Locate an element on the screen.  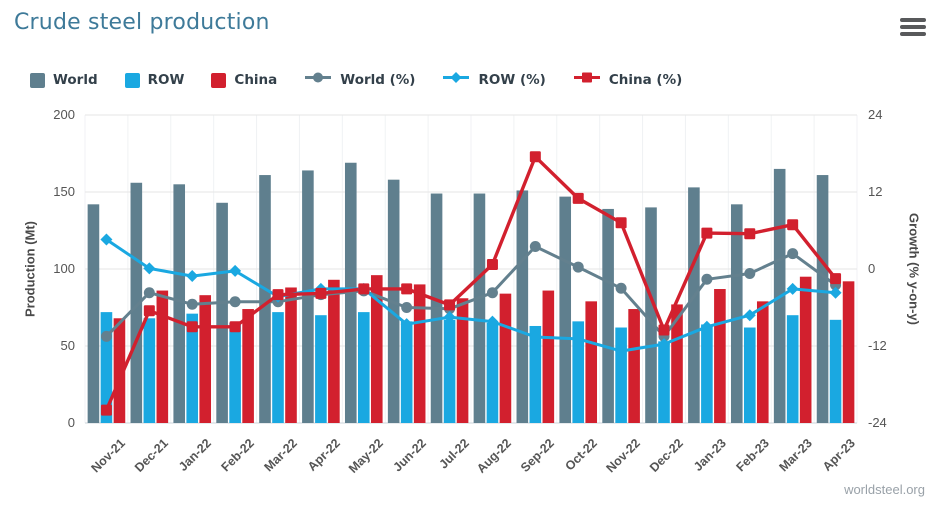
legend-item-world: World is located at coordinates (64, 80).